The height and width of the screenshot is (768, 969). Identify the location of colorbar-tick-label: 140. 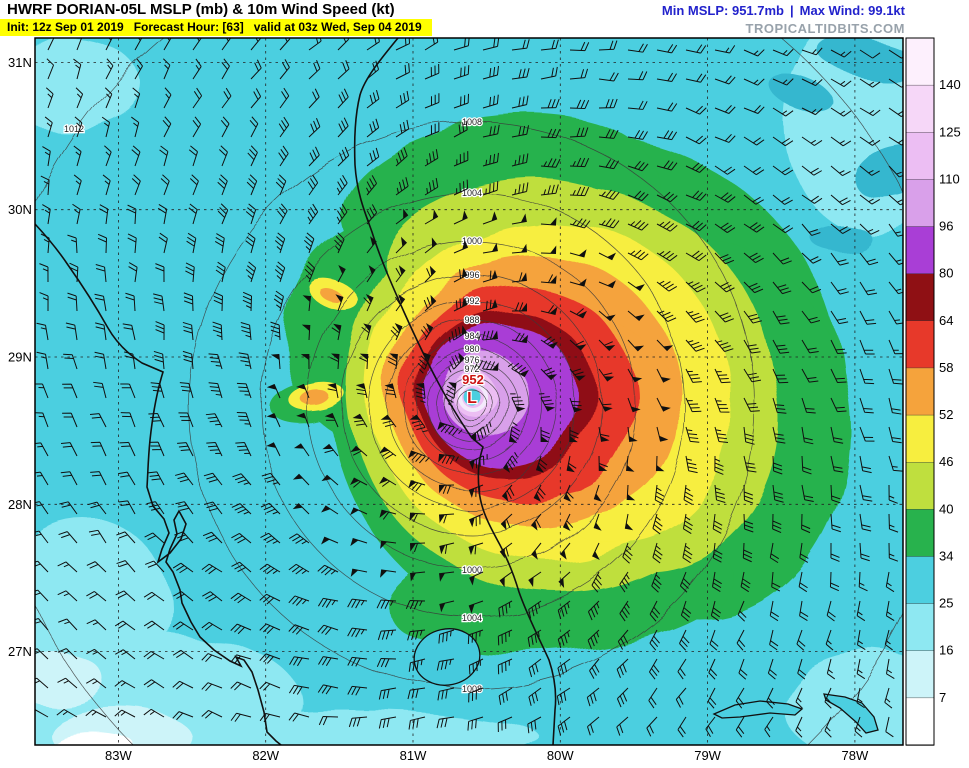
(950, 84).